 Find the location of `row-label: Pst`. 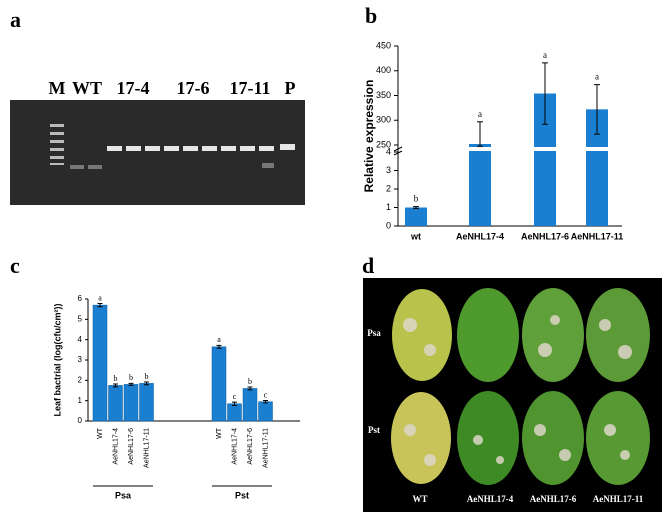

row-label: Pst is located at coordinates (374, 430).